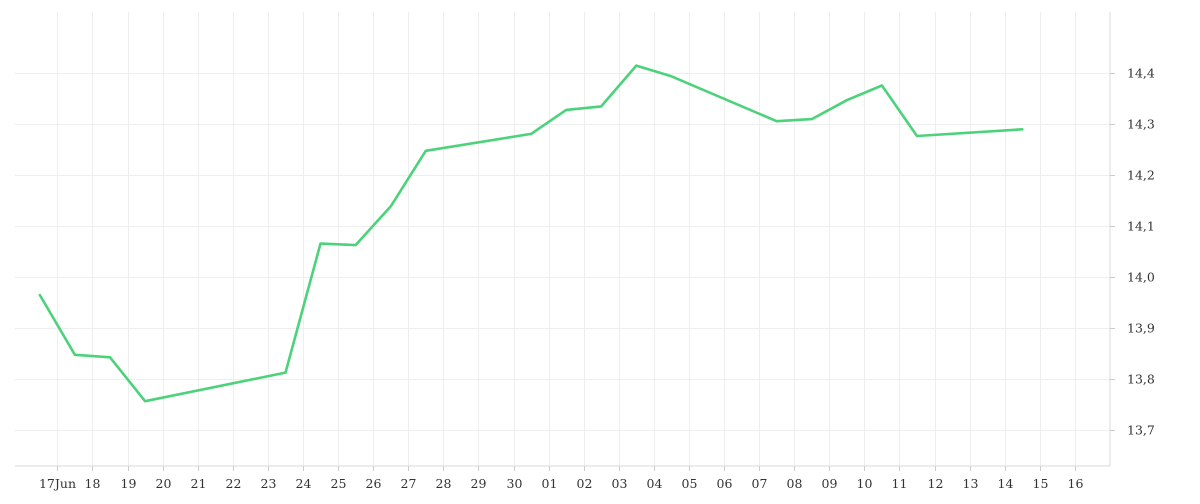 The width and height of the screenshot is (1200, 504). Describe the element at coordinates (1141, 379) in the screenshot. I see `y-tick-label: 13,8` at that location.